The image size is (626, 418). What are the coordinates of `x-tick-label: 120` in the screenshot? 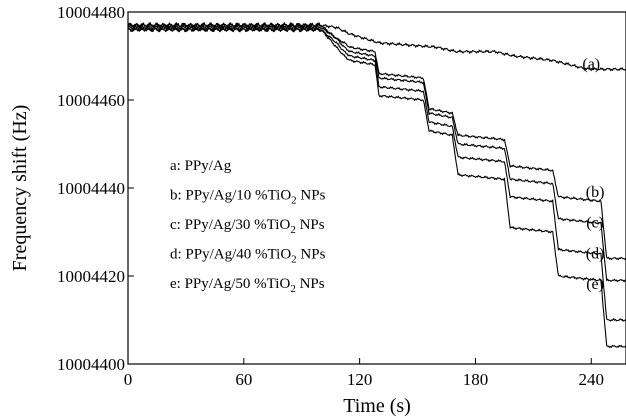 It's located at (360, 379).